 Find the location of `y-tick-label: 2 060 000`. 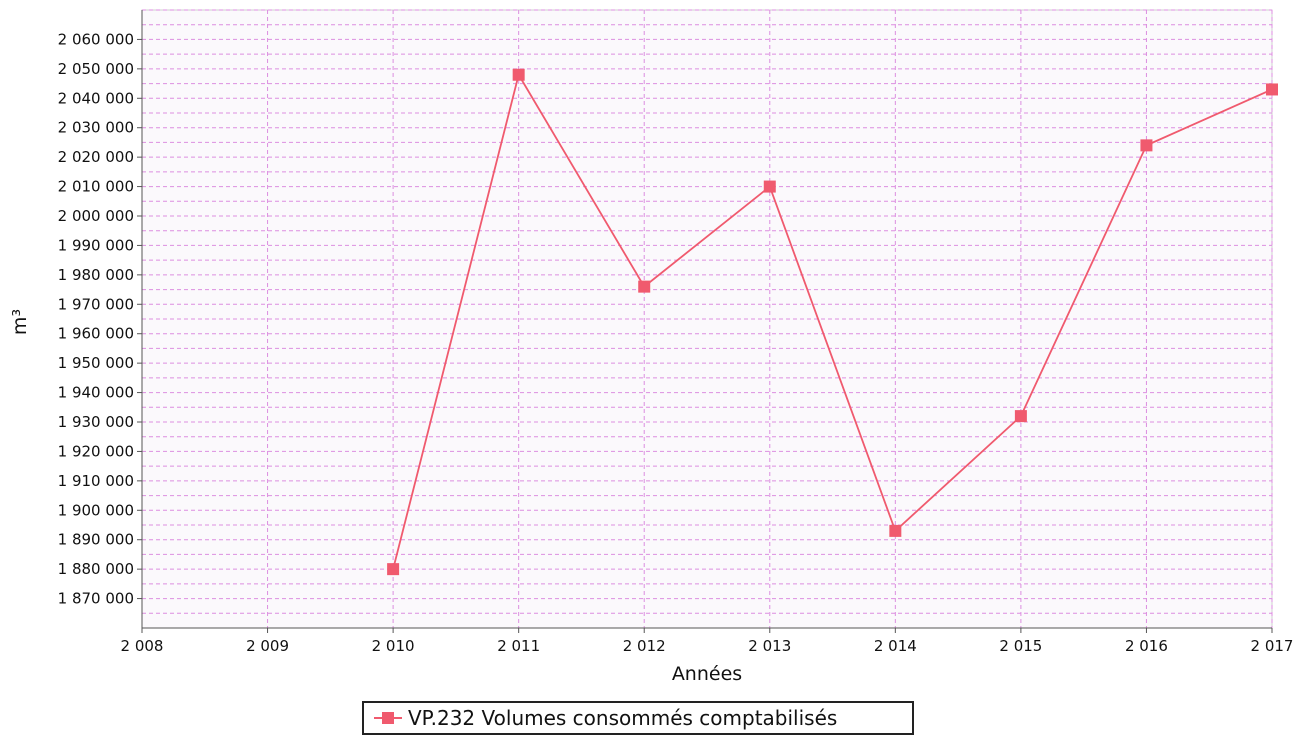

y-tick-label: 2 060 000 is located at coordinates (96, 39).